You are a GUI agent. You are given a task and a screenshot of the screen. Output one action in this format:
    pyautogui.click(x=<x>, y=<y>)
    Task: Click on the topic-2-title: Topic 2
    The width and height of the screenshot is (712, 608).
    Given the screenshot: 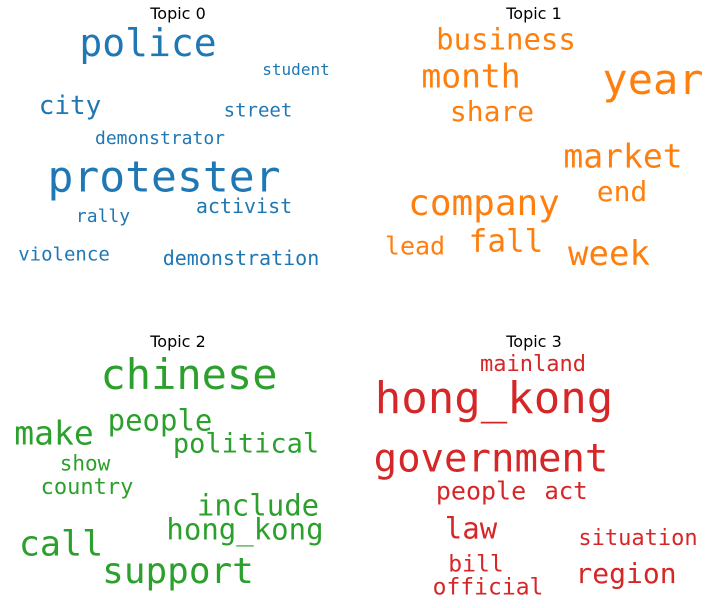 What is the action you would take?
    pyautogui.click(x=178, y=341)
    